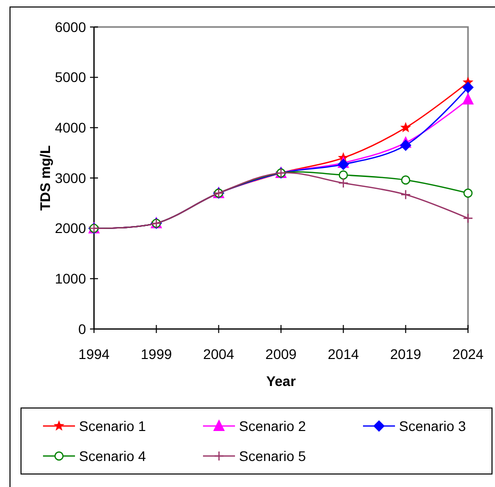 This screenshot has width=495, height=487. I want to click on y-tick-label: 2000, so click(70, 228).